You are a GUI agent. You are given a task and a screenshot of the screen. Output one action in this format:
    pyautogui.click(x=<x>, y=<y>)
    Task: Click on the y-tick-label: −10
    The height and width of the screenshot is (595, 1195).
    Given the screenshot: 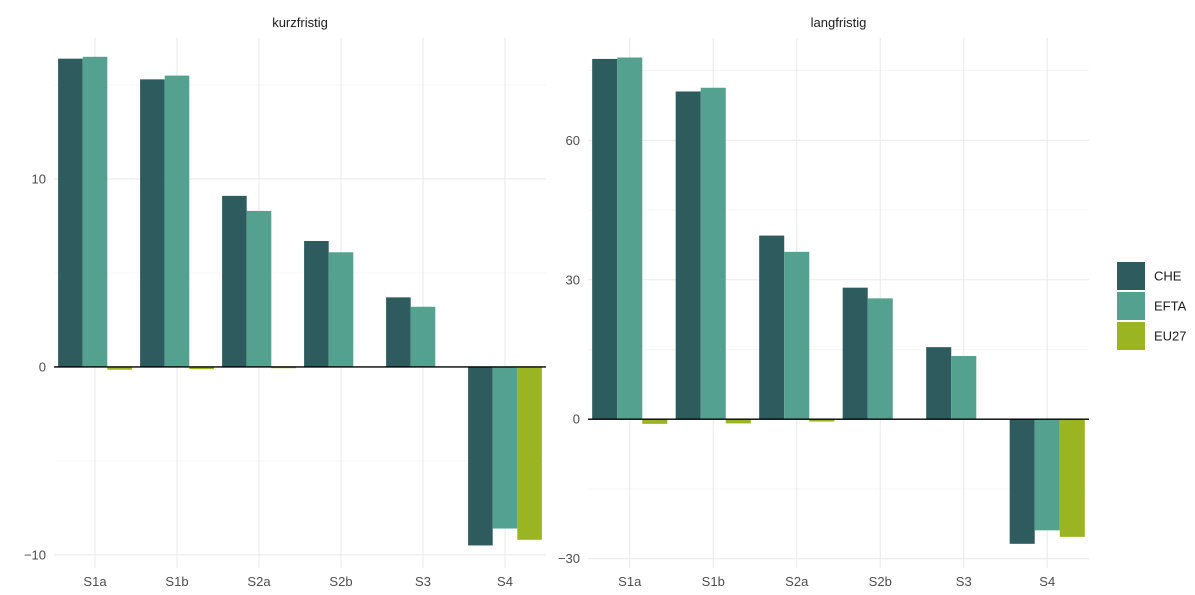 What is the action you would take?
    pyautogui.click(x=35, y=554)
    